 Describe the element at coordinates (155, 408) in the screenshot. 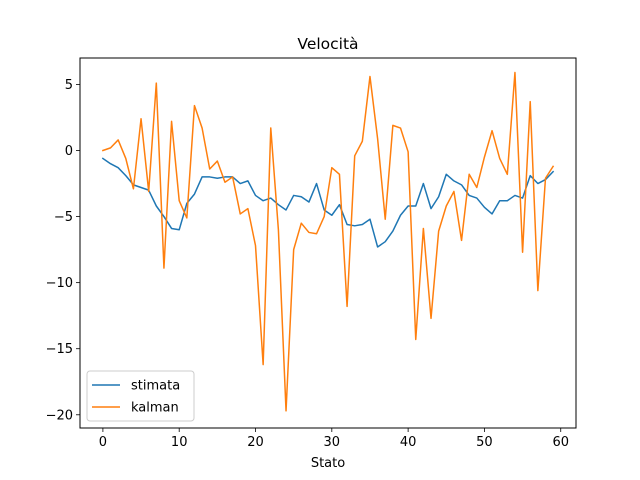

I see `legend-label-kalman: kalman` at that location.